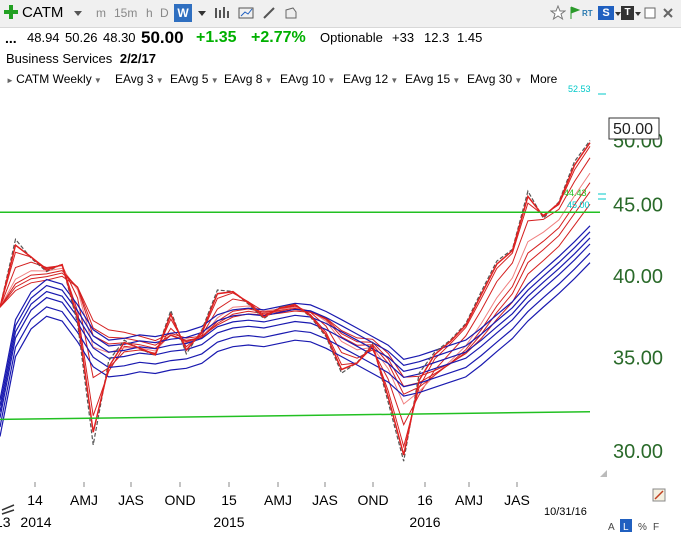 The image size is (681, 535). Describe the element at coordinates (308, 79) in the screenshot. I see `legend-item-eavg-10: EAvg 10 ▼` at that location.